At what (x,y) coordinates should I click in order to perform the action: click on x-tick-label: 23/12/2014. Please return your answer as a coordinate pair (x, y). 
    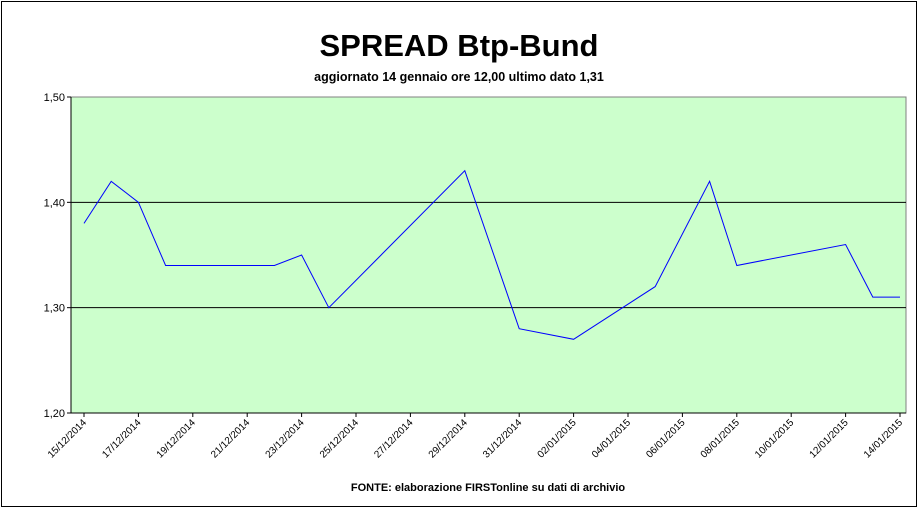
    Looking at the image, I should click on (285, 438).